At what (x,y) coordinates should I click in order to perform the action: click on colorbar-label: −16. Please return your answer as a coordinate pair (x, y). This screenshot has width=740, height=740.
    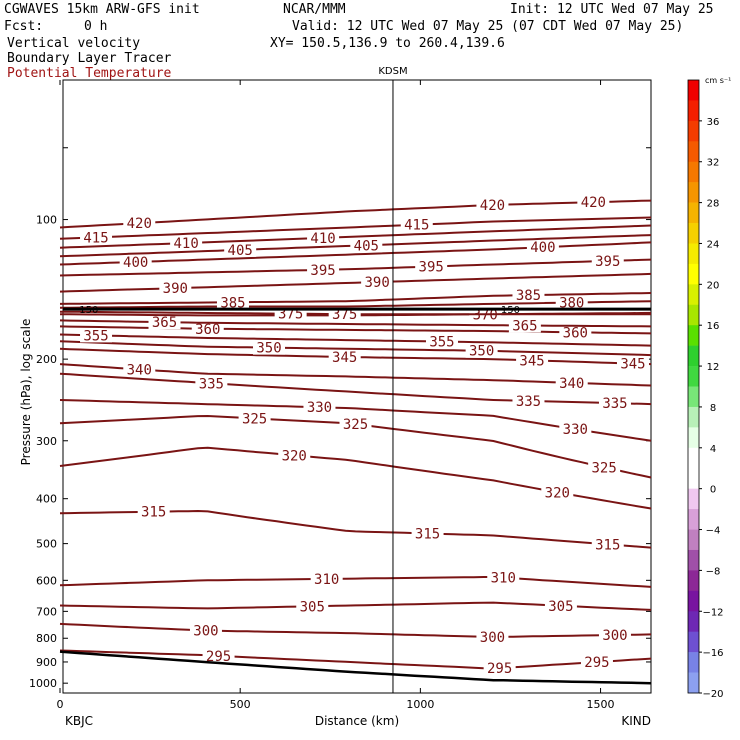
    Looking at the image, I should click on (712, 653).